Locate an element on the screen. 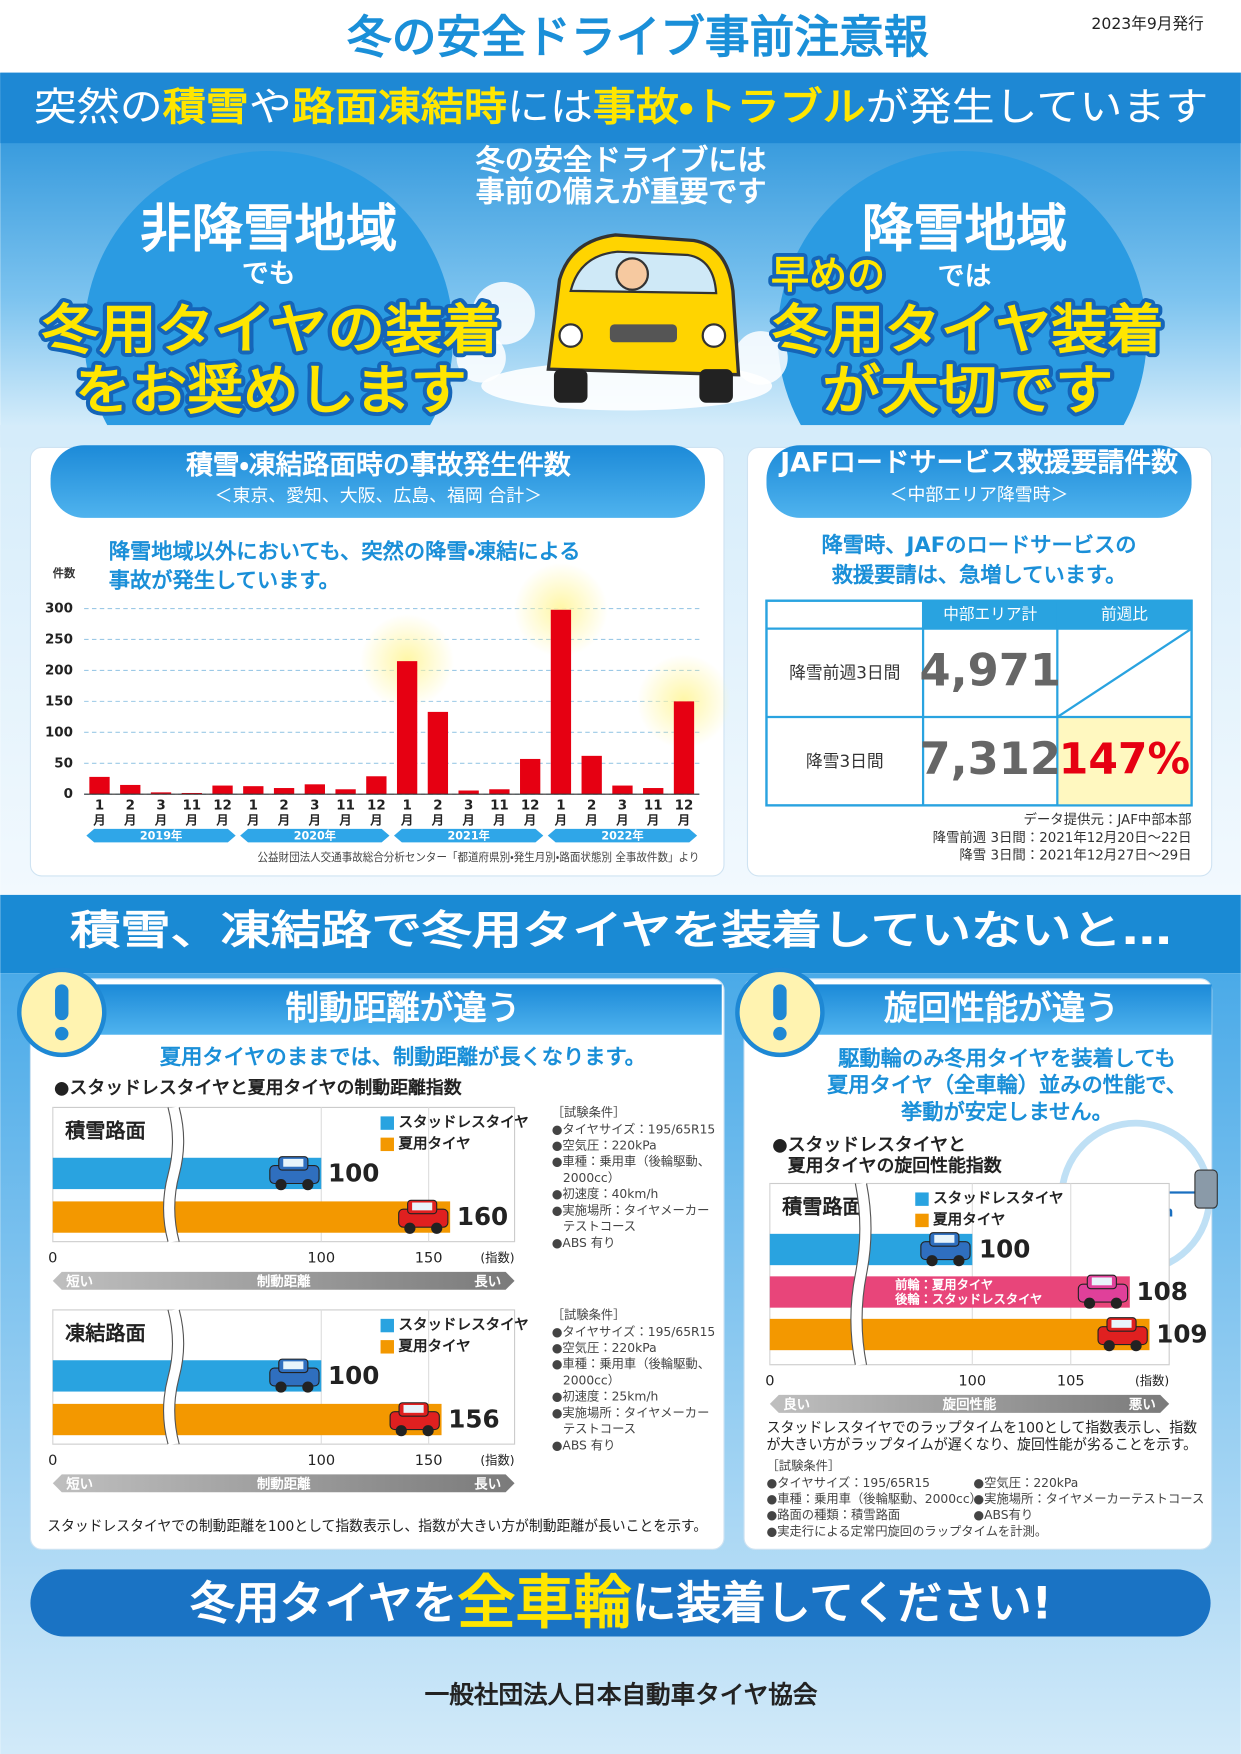 The width and height of the screenshot is (1241, 1754). condition-item: ●路面の種類：積雪路面 is located at coordinates (833, 1514).